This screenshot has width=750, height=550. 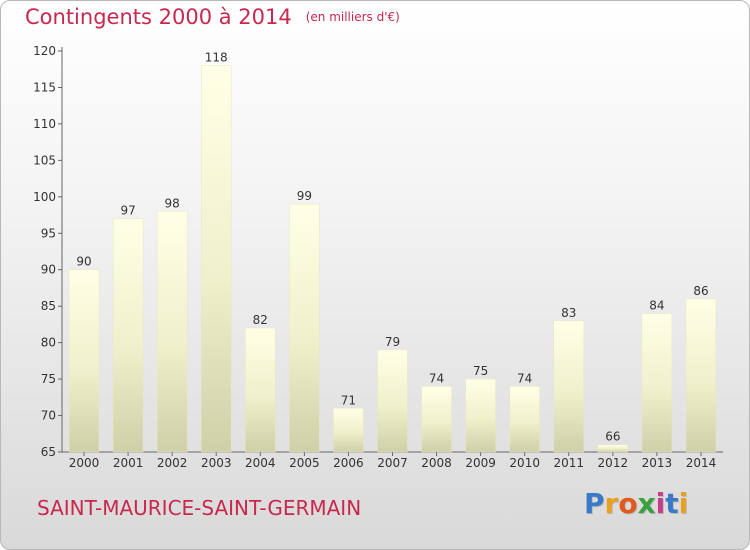 What do you see at coordinates (44, 51) in the screenshot?
I see `y-tick-label: 120` at bounding box center [44, 51].